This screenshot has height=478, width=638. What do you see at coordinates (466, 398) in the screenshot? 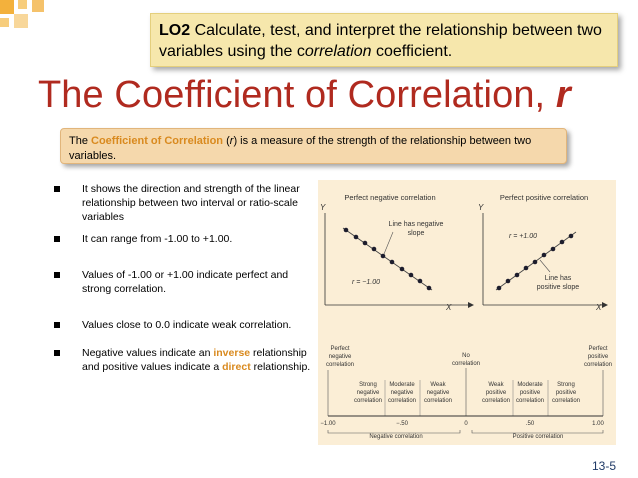
I see `scale-minor-dividers` at bounding box center [466, 398].